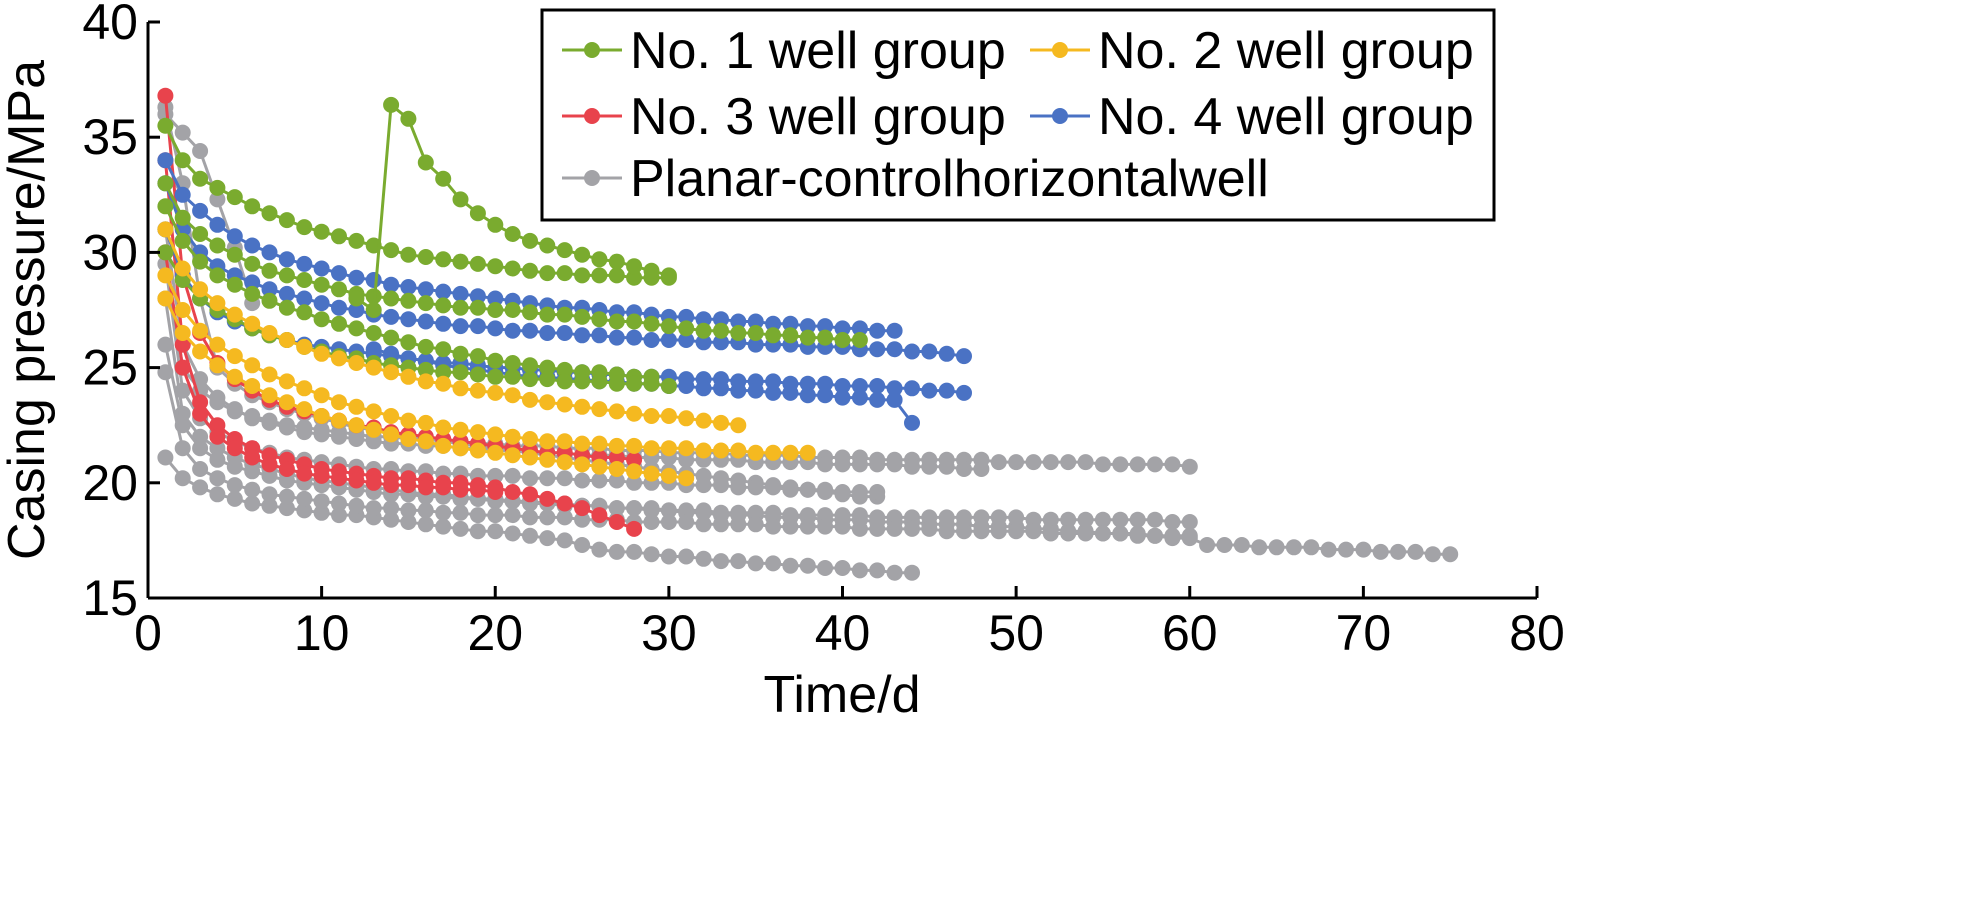 This screenshot has height=919, width=1978. I want to click on legend-item: No. 1 well group, so click(784, 51).